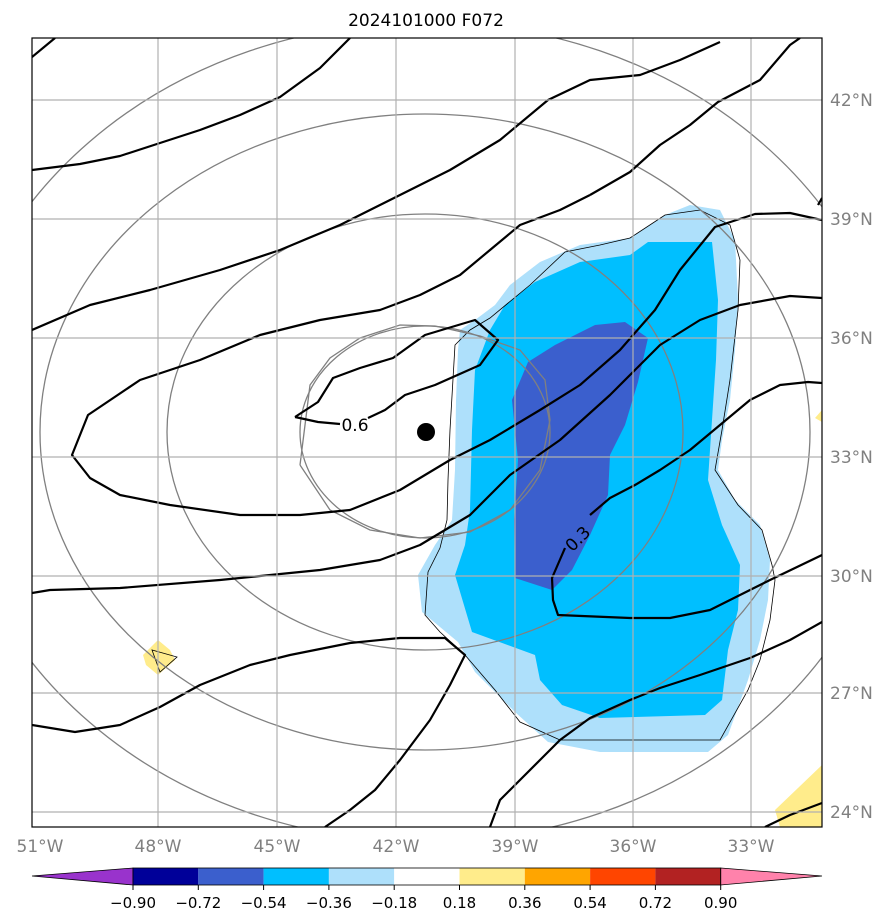  Describe the element at coordinates (851, 101) in the screenshot. I see `lat-label-42n: 42°N` at that location.